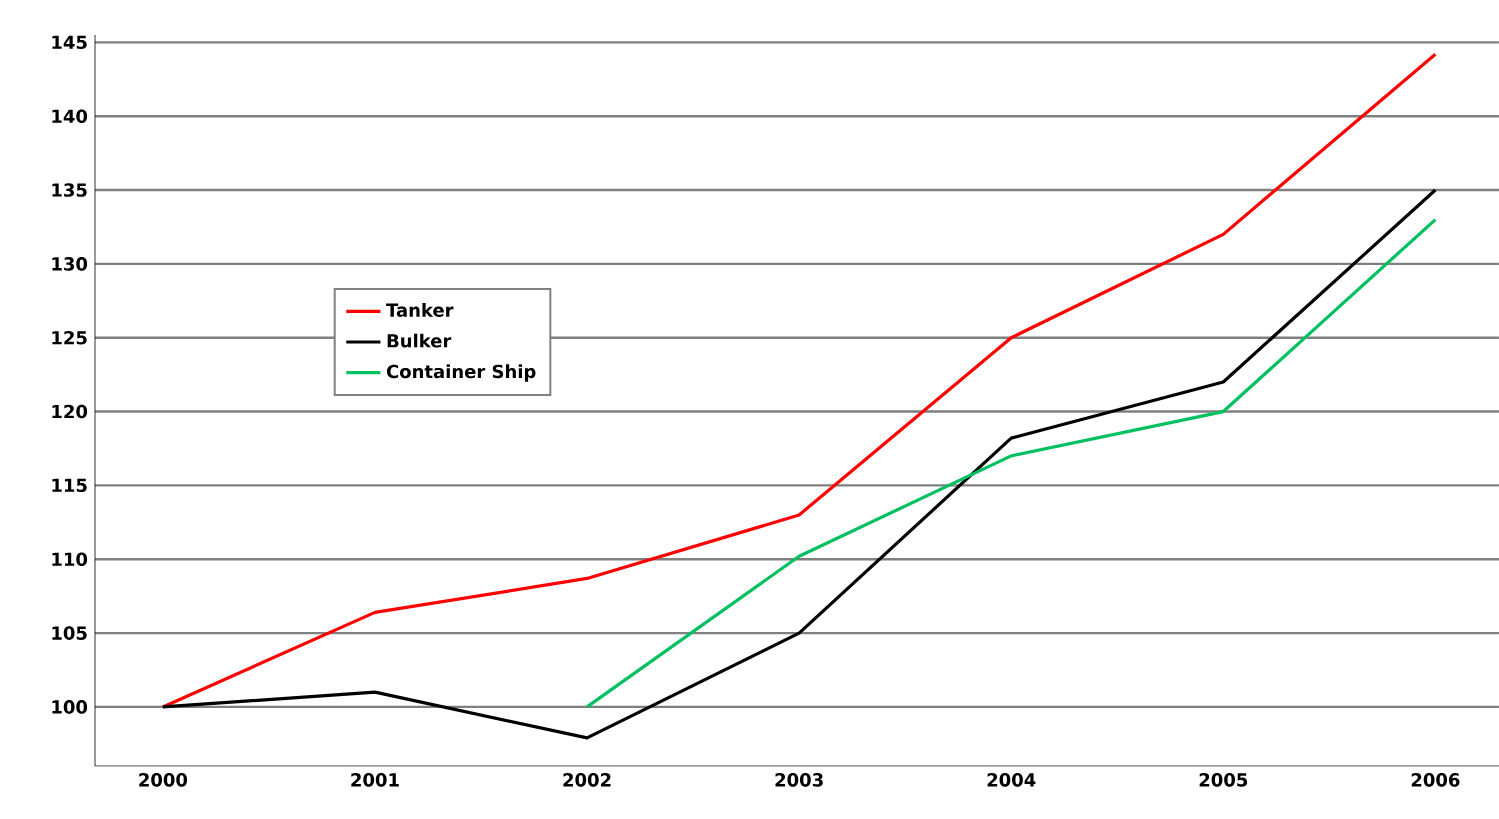 This screenshot has width=1499, height=819. What do you see at coordinates (69, 485) in the screenshot?
I see `y-tick-label: 115` at bounding box center [69, 485].